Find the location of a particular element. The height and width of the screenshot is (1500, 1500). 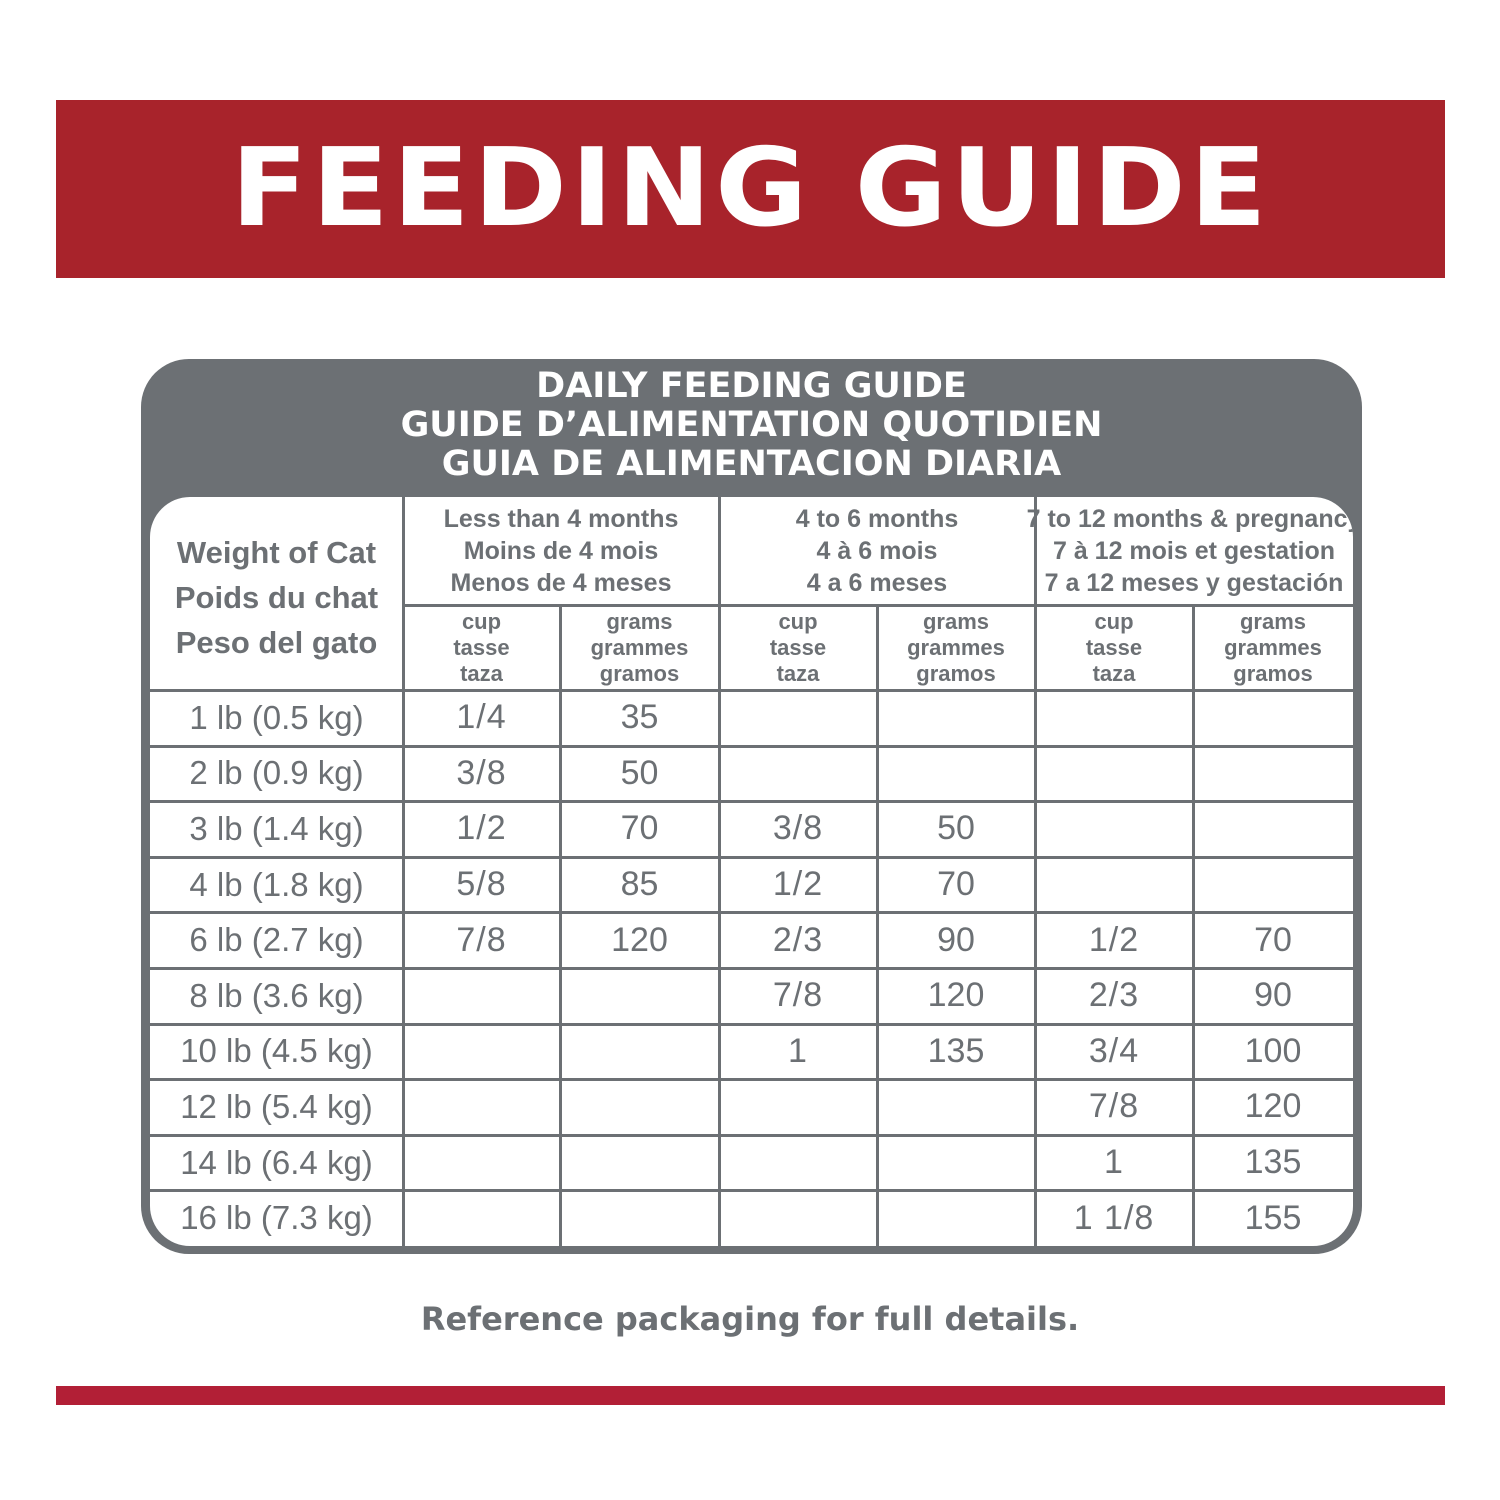

age-group-line: Menos de 4 meses is located at coordinates (561, 583).